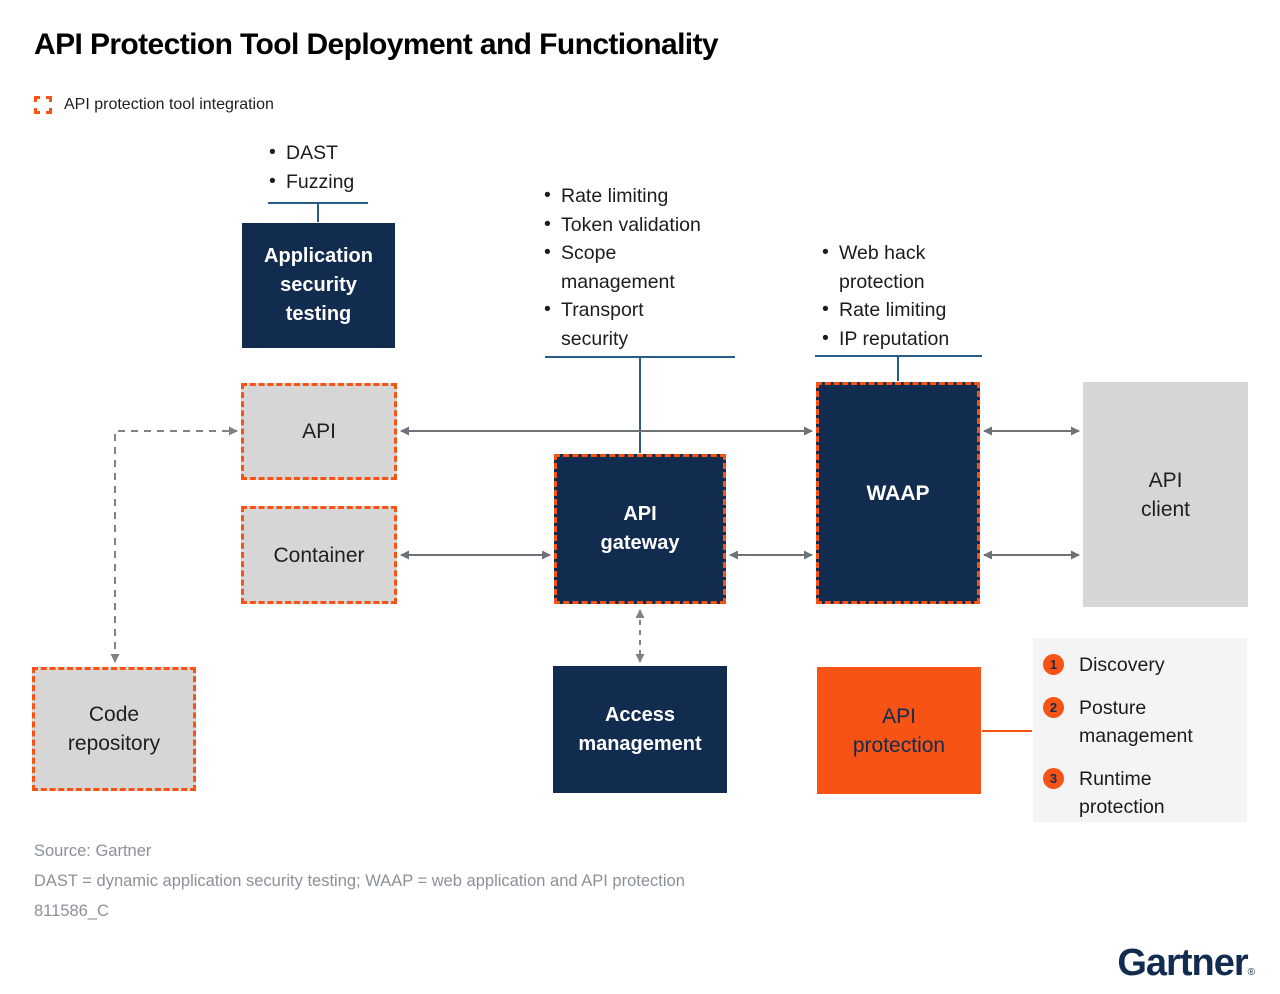 The height and width of the screenshot is (994, 1280). I want to click on box-label: API protection, so click(899, 730).